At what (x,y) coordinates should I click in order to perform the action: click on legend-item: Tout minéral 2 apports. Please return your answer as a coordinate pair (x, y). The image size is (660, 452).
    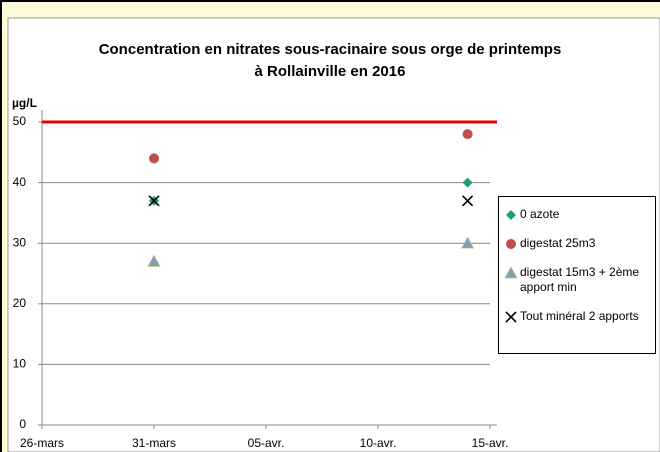
    Looking at the image, I should click on (578, 316).